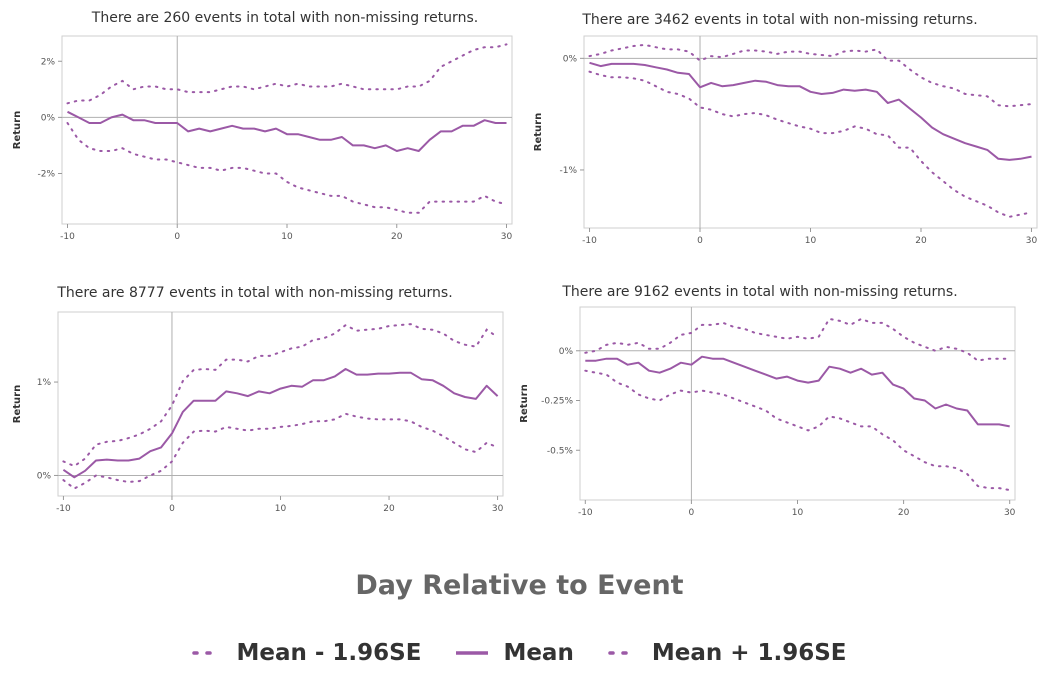 The image size is (1039, 673). I want to click on legend-swatch-dotted-upper, so click(623, 653).